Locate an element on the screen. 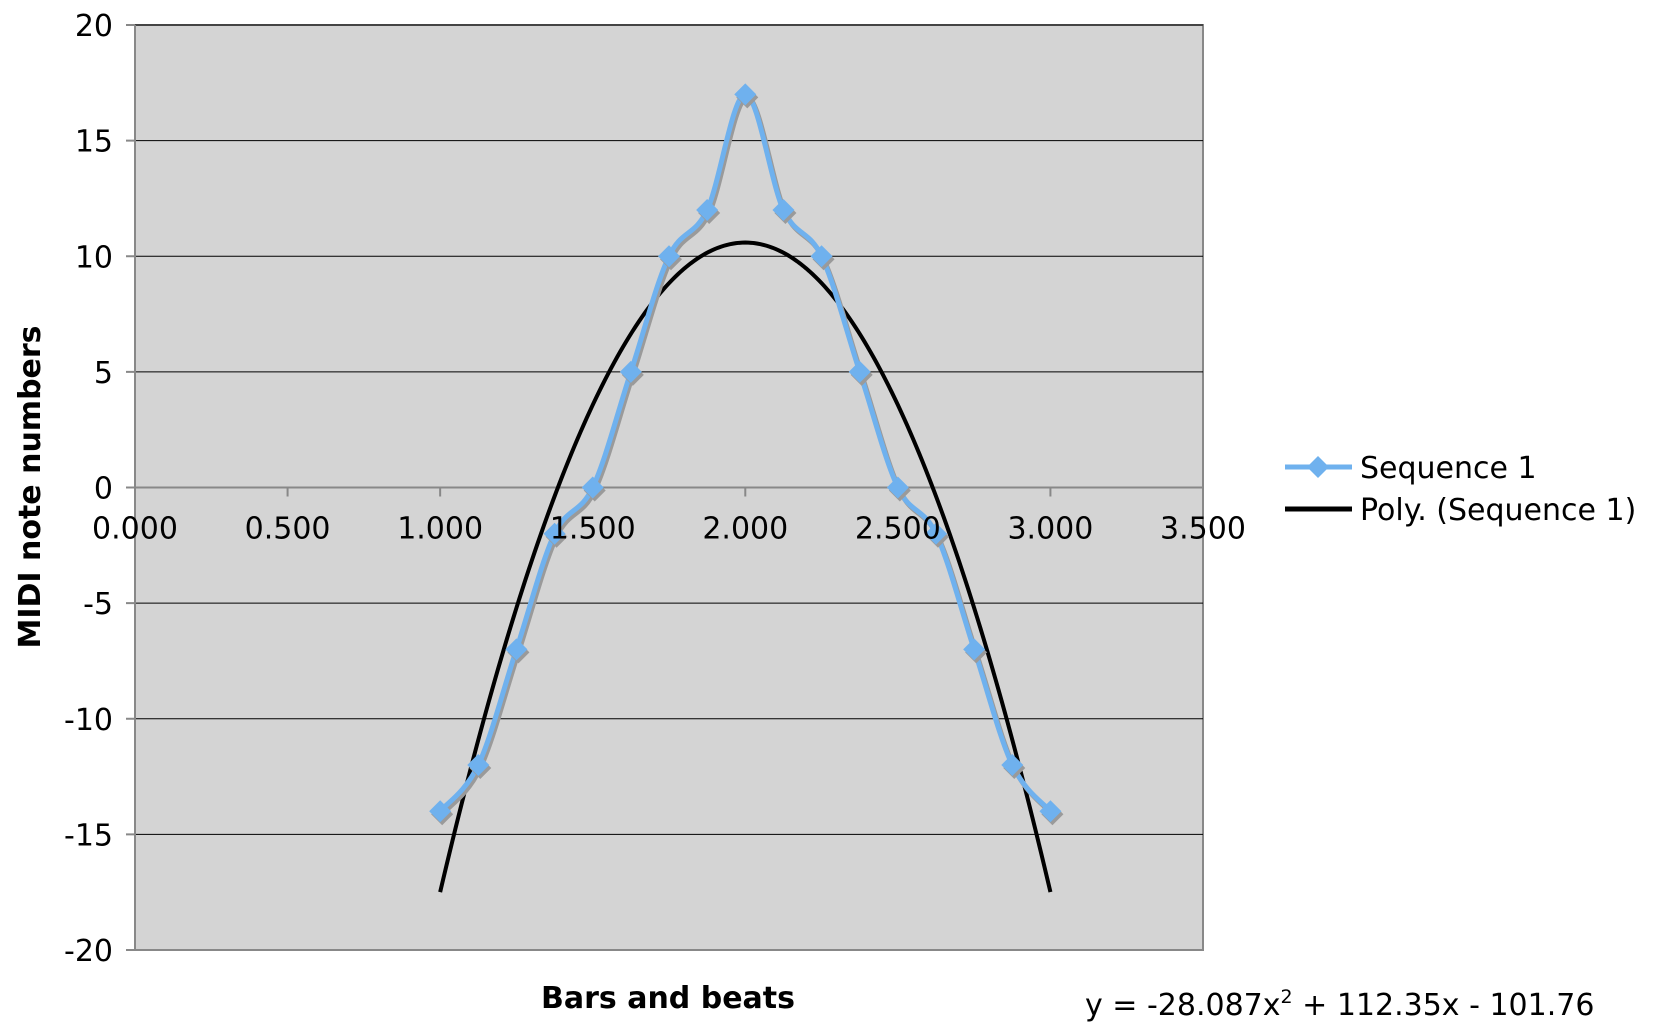 The height and width of the screenshot is (1024, 1660). x-tick-label: 2.000 is located at coordinates (745, 529).